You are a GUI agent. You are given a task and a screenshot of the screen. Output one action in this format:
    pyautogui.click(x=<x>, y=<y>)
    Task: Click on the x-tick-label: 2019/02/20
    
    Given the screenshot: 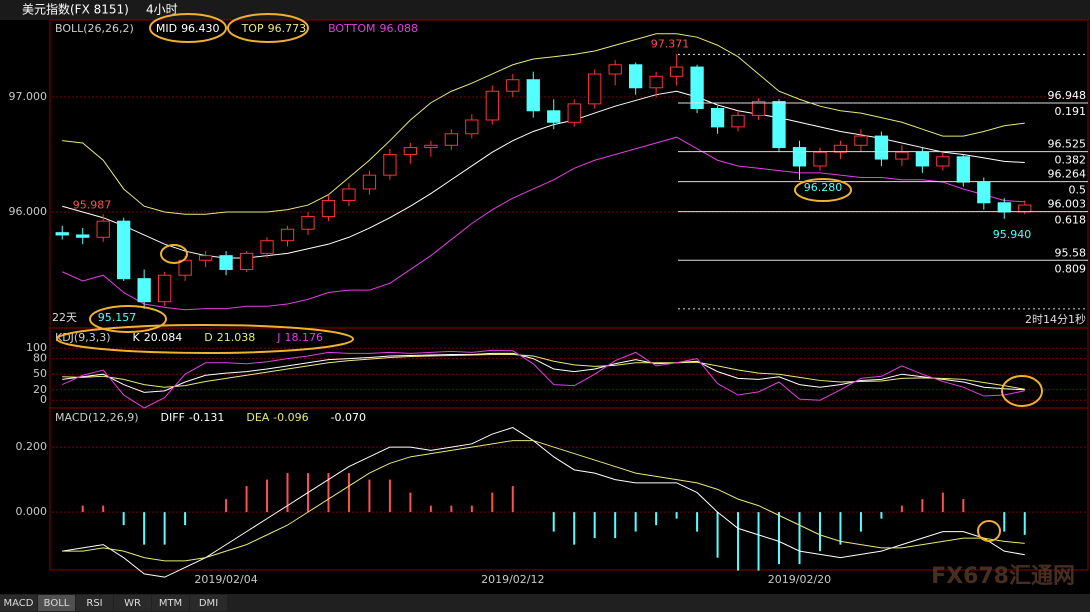 What is the action you would take?
    pyautogui.click(x=799, y=579)
    